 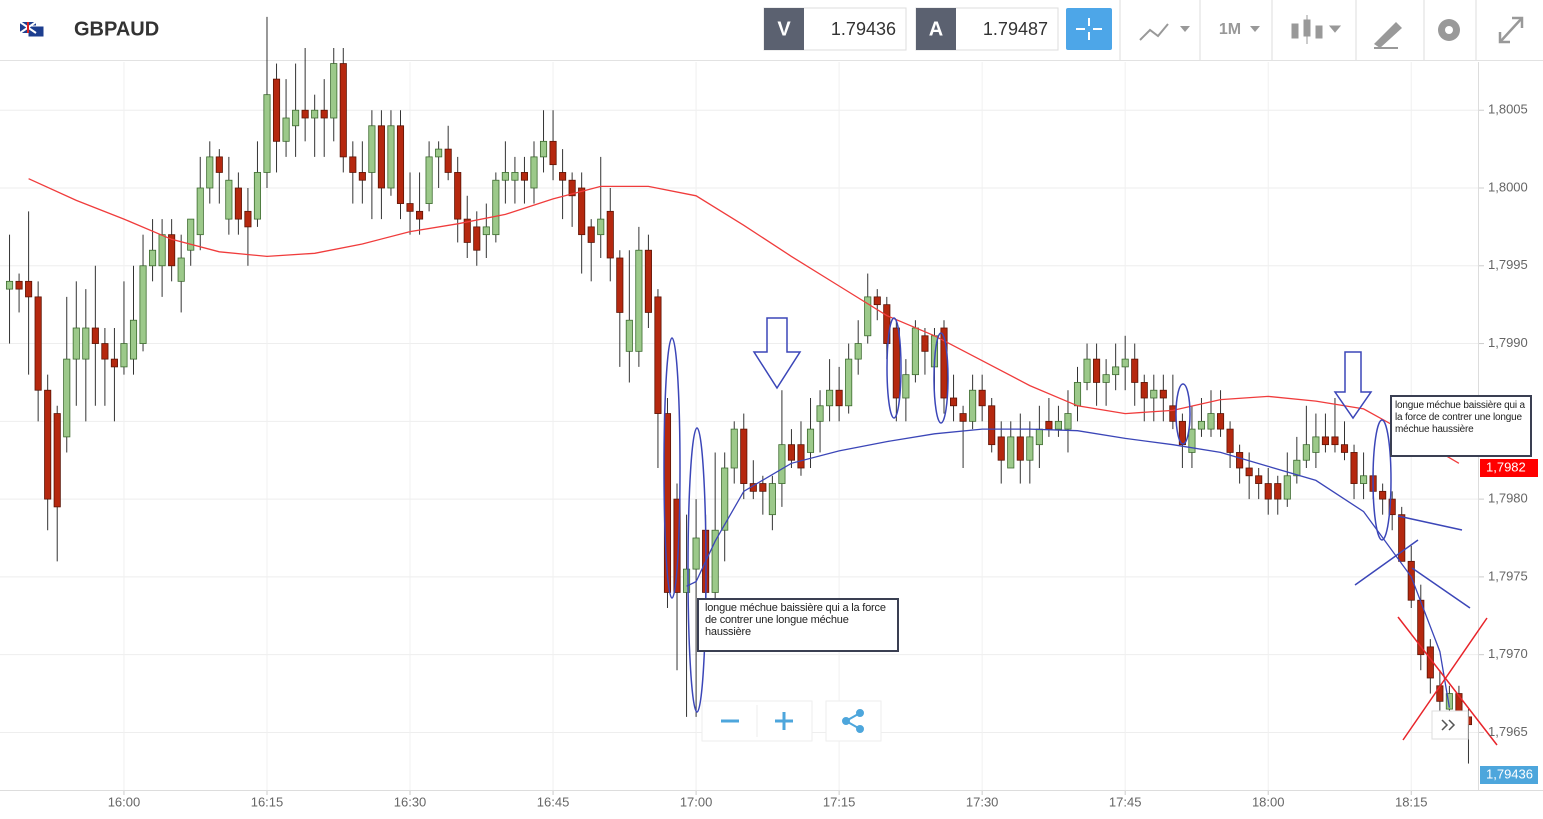 I want to click on scroll-end-icon, so click(x=1448, y=725).